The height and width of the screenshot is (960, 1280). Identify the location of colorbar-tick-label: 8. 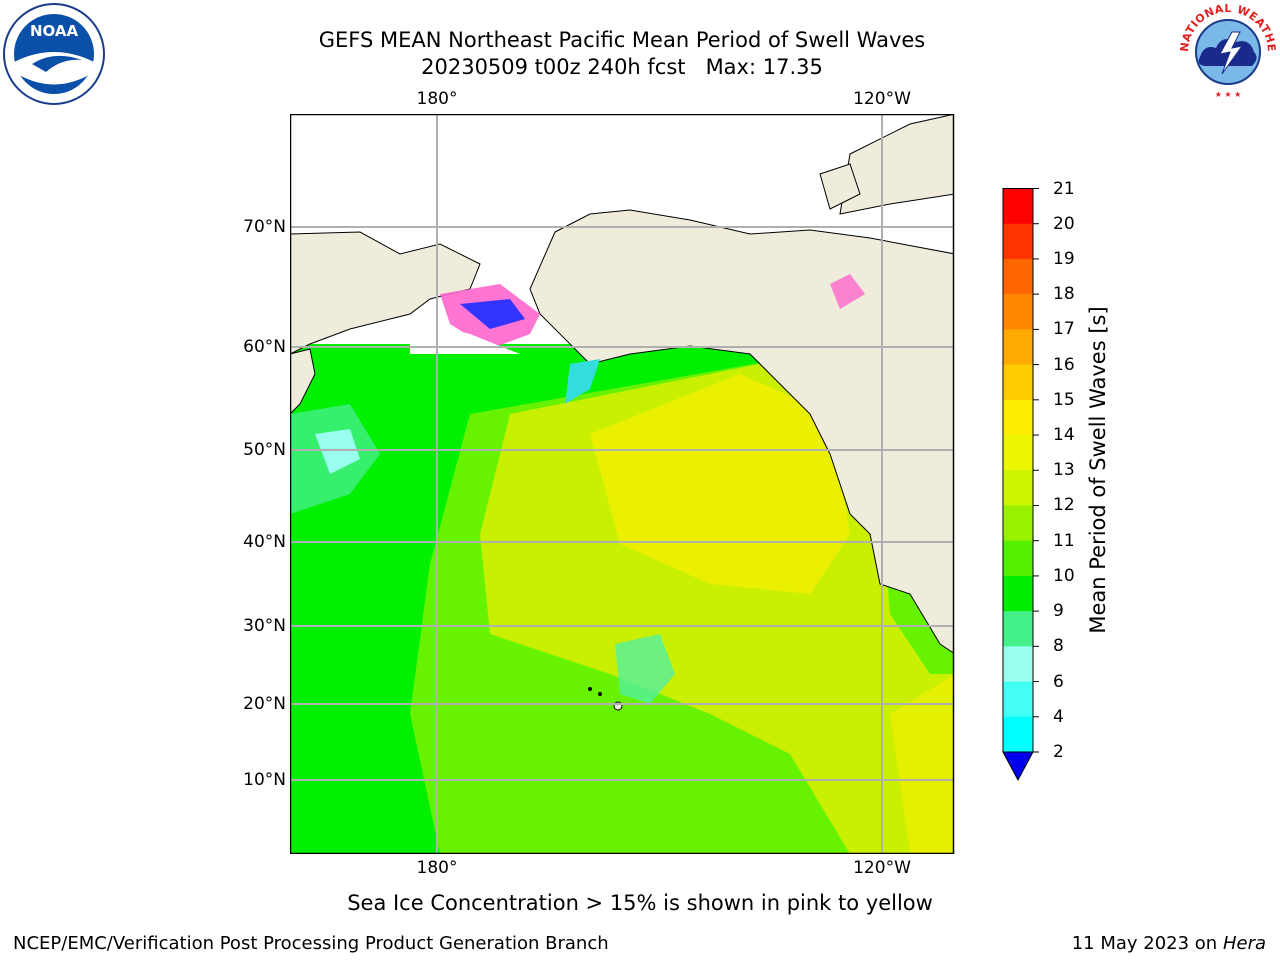
(1058, 646).